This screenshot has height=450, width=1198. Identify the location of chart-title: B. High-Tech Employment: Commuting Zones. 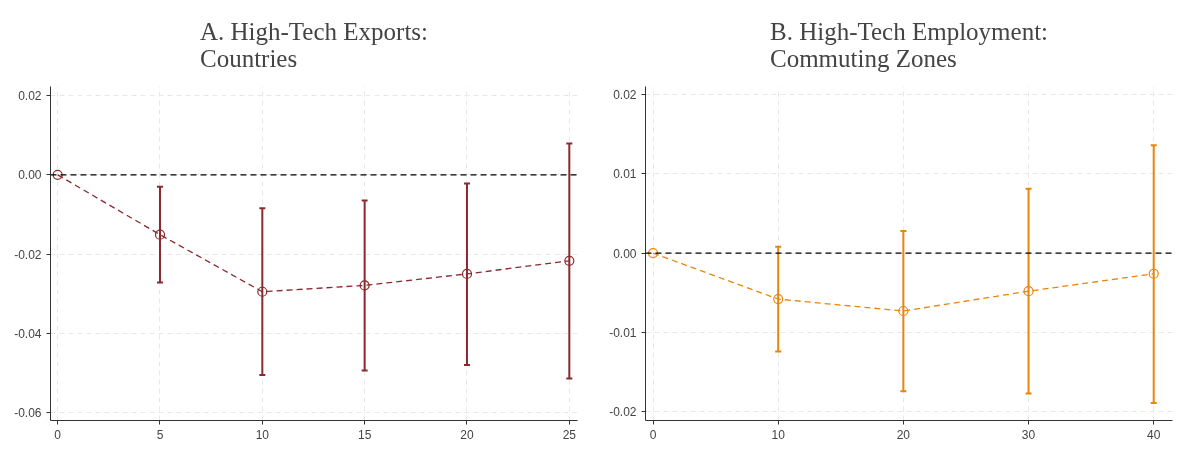
(909, 44).